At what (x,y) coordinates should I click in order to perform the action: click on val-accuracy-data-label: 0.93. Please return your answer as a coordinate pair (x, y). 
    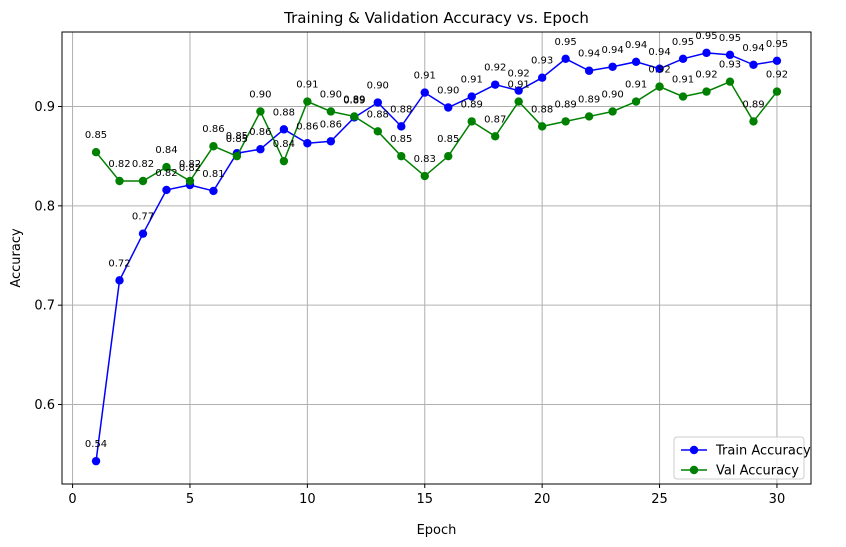
    Looking at the image, I should click on (730, 65).